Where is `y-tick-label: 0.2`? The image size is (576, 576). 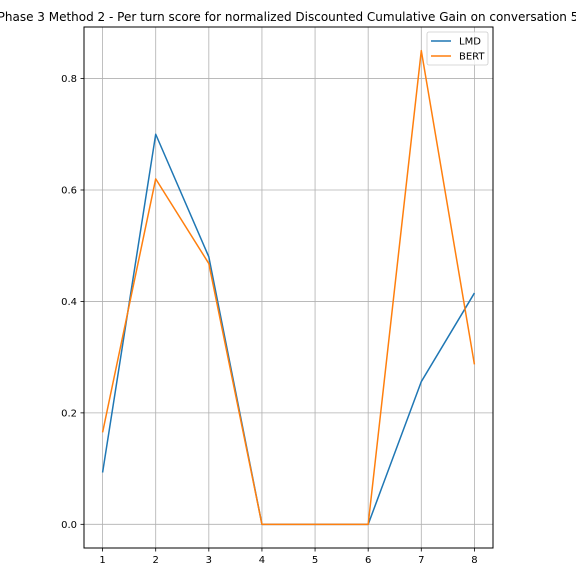 y-tick-label: 0.2 is located at coordinates (69, 413).